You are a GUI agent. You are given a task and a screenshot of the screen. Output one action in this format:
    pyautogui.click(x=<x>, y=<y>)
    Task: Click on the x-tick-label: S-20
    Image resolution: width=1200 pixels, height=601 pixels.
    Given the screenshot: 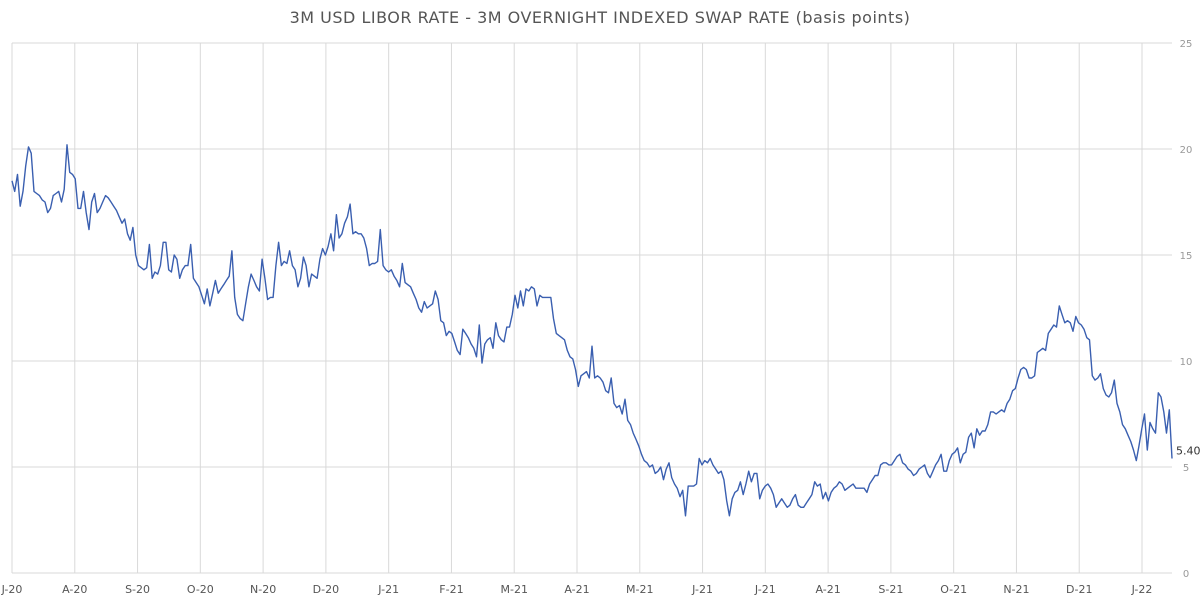 What is the action you would take?
    pyautogui.click(x=137, y=589)
    